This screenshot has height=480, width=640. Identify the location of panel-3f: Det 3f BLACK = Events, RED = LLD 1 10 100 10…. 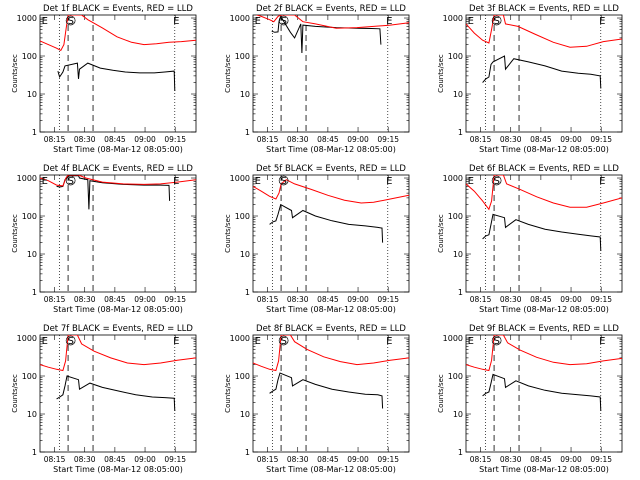
(530, 79).